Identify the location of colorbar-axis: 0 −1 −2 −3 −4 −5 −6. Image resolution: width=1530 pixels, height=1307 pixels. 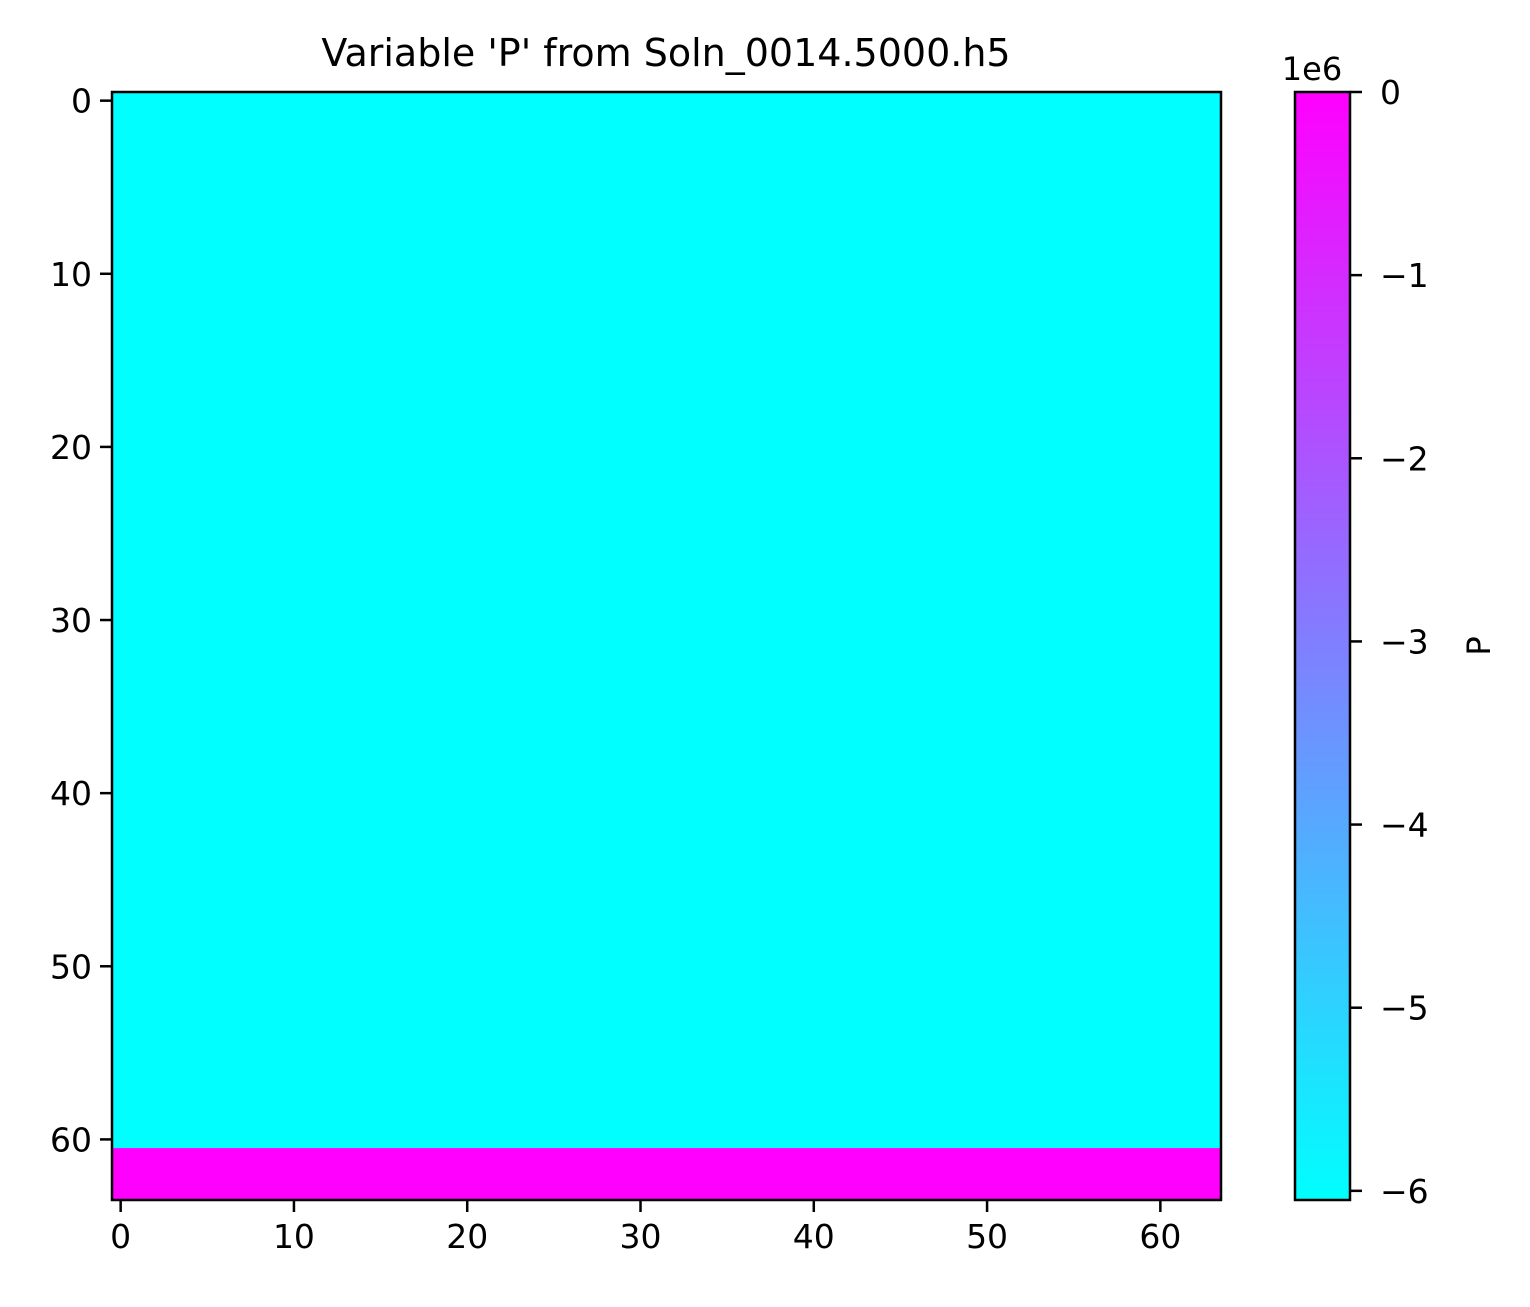
(1389, 642).